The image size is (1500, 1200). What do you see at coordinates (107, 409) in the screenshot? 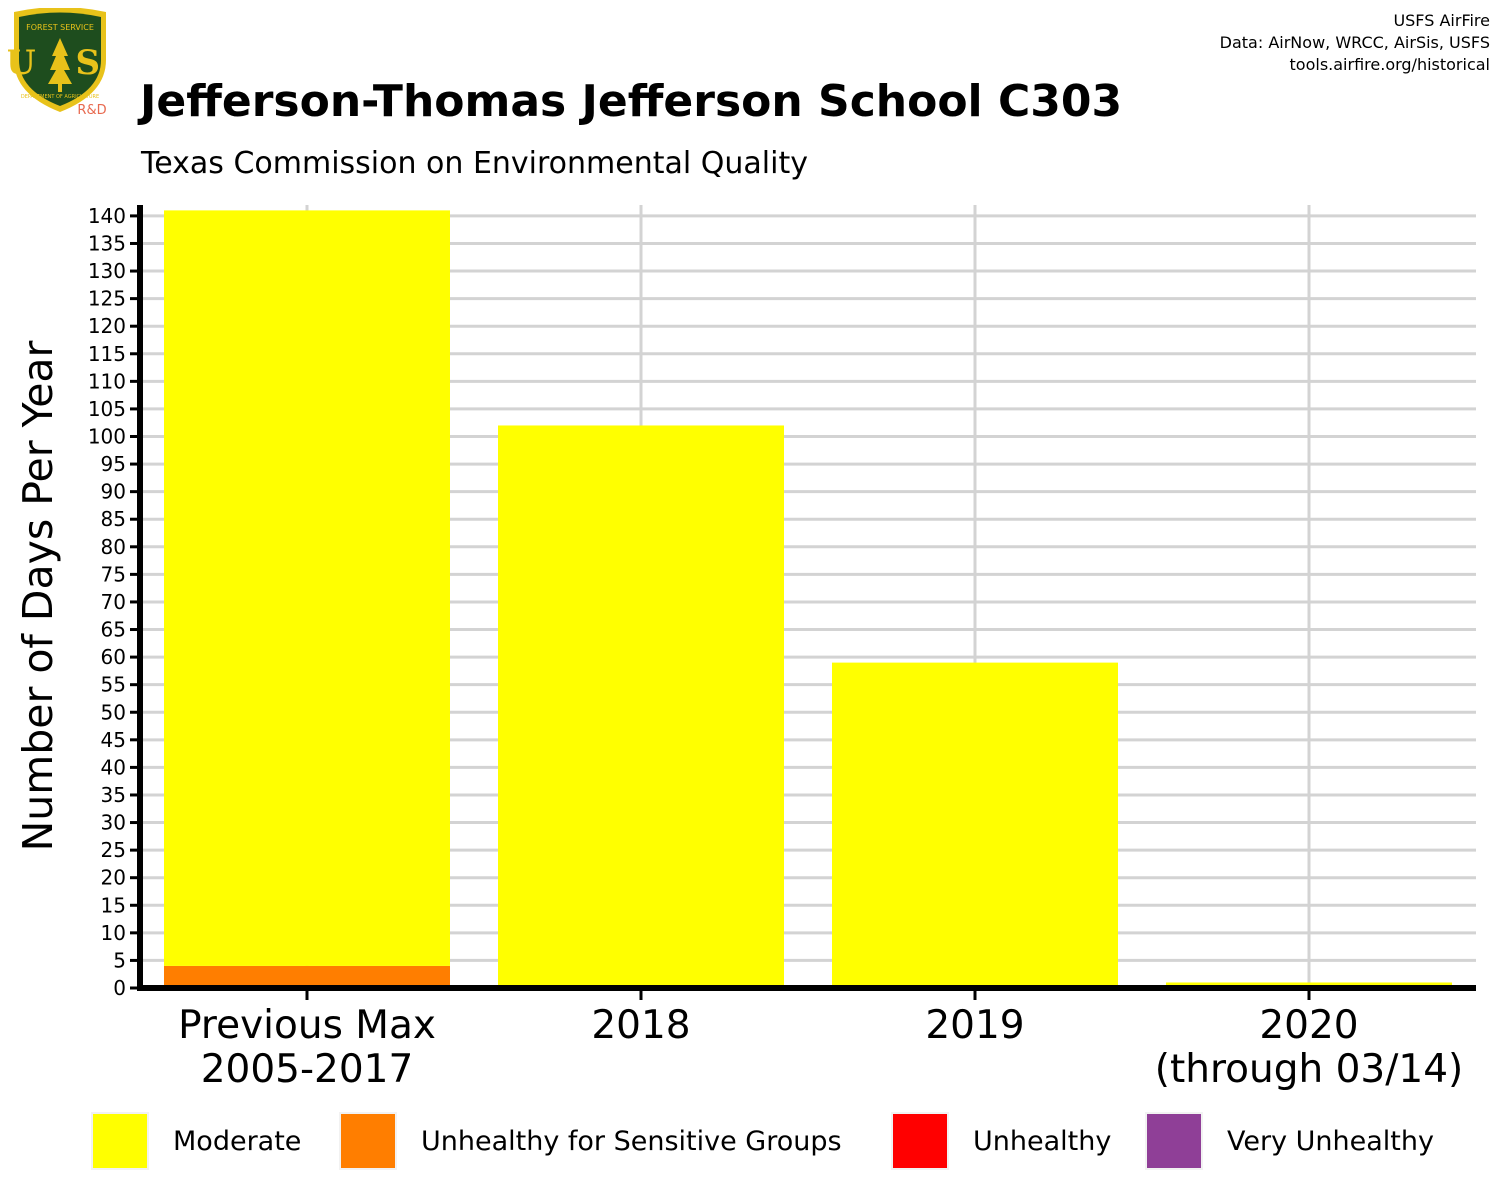
I see `y-tick-label: 105` at bounding box center [107, 409].